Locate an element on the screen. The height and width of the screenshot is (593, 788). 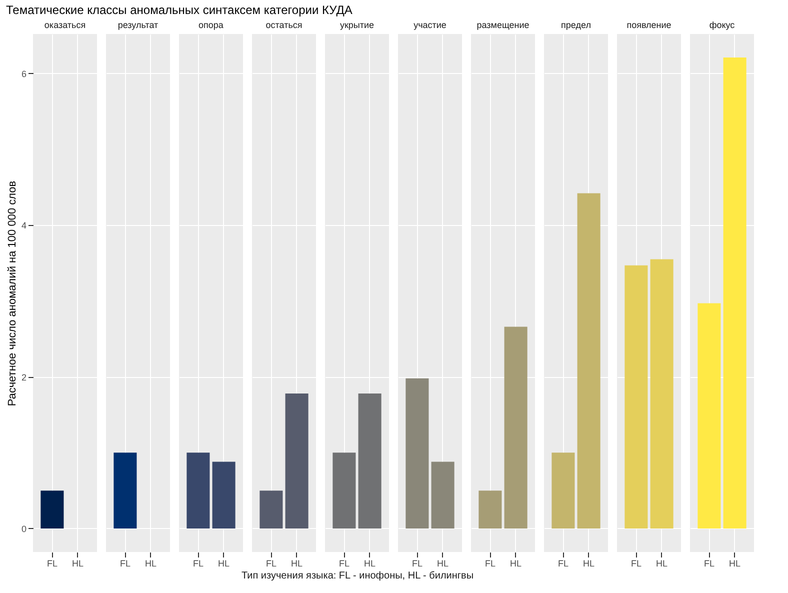
y-axis-title: Расчетное число аномалий на 100 000 слов is located at coordinates (12, 293).